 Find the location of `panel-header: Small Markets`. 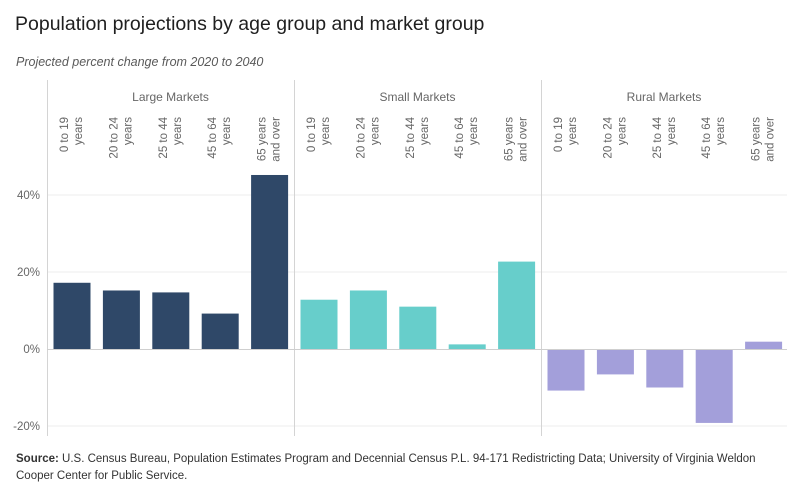

panel-header: Small Markets is located at coordinates (417, 97).